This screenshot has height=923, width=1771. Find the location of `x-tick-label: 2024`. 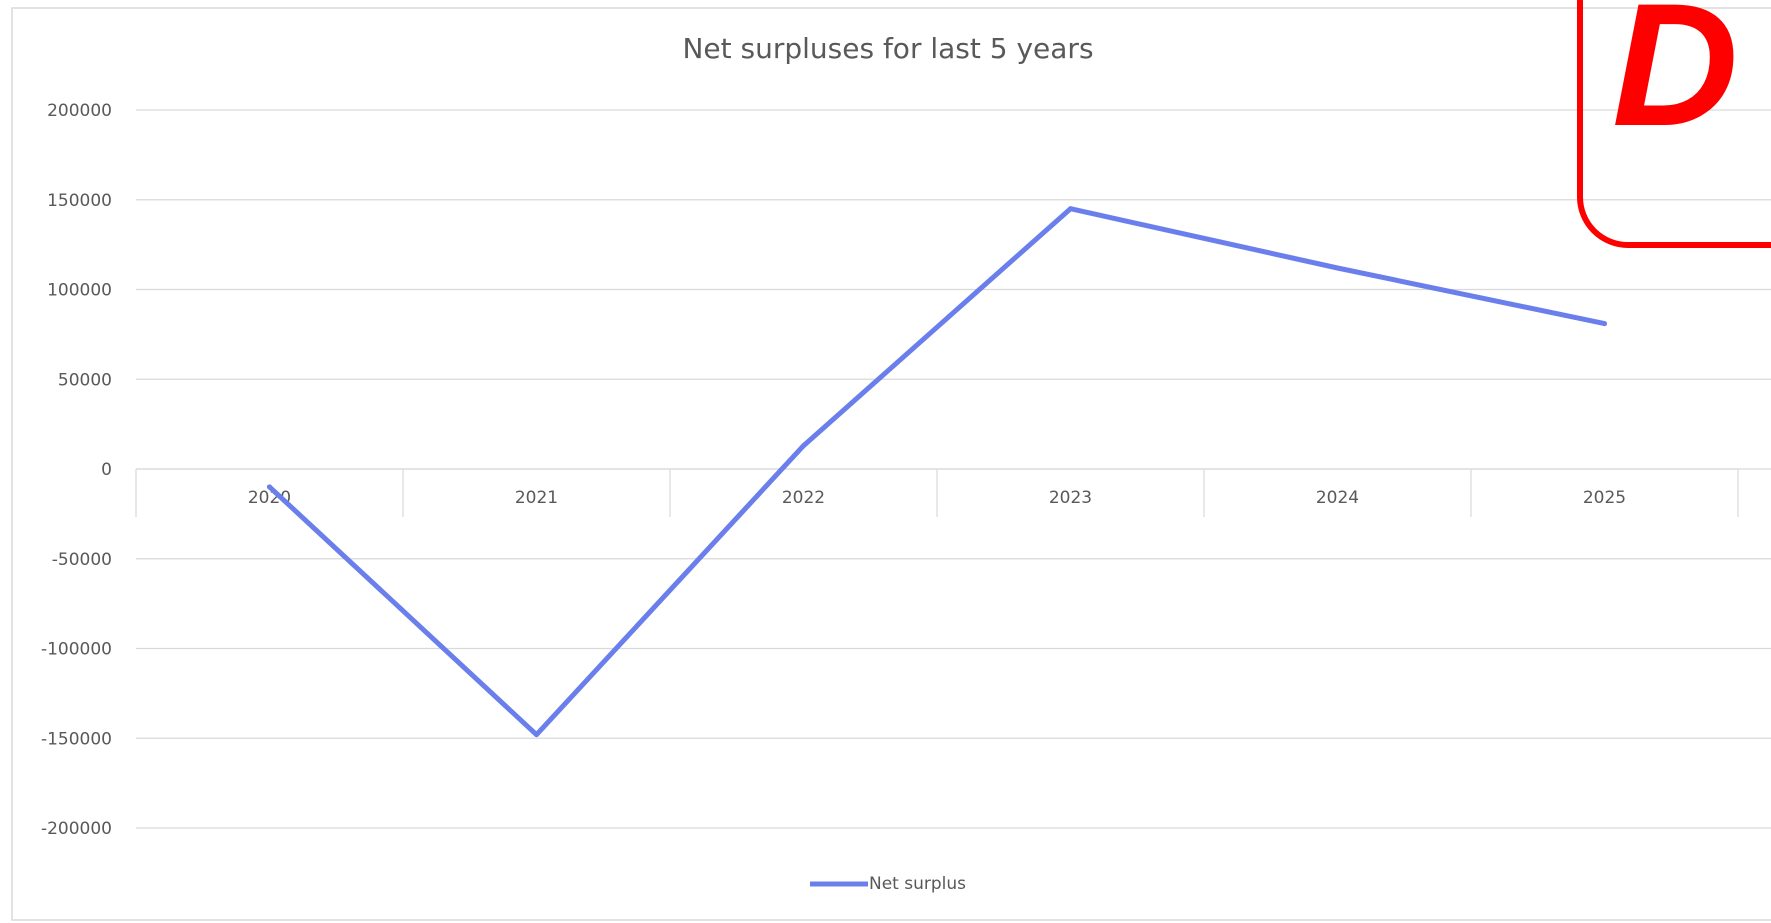

x-tick-label: 2024 is located at coordinates (1337, 498).